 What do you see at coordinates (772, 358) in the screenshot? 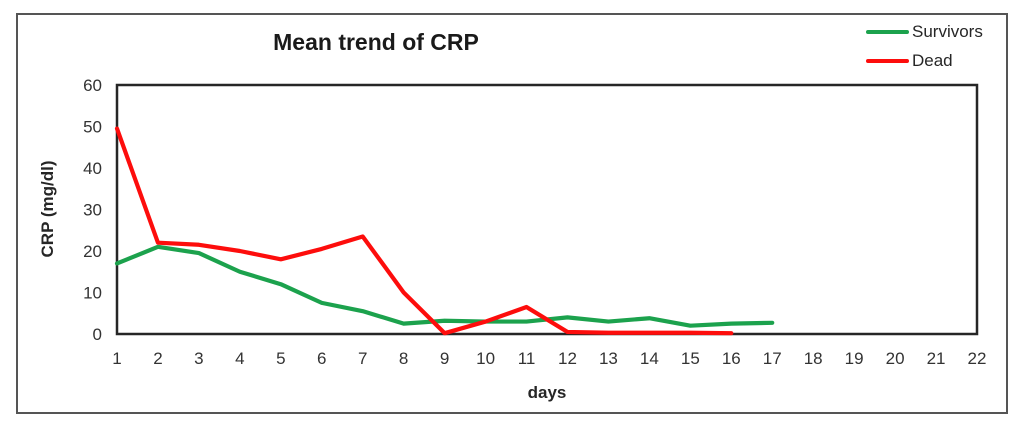
I see `x-tick-label: 17` at bounding box center [772, 358].